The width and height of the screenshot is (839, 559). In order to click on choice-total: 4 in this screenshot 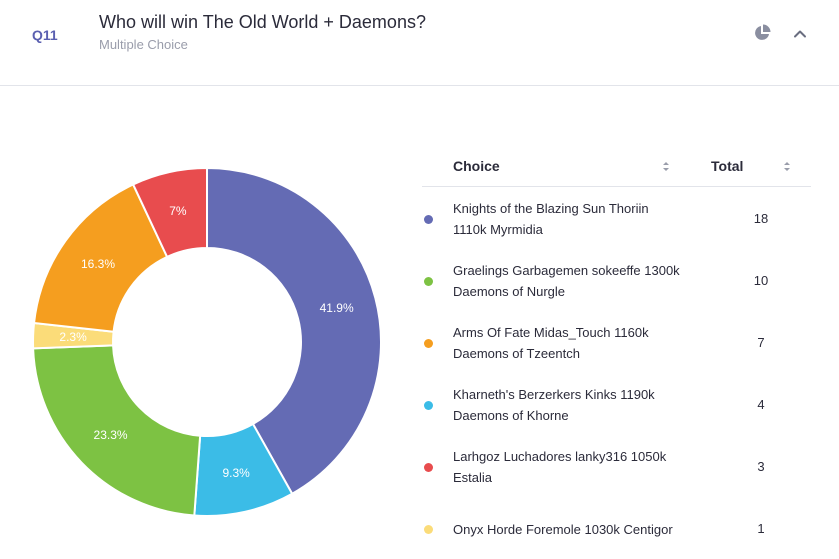, I will do `click(761, 404)`.